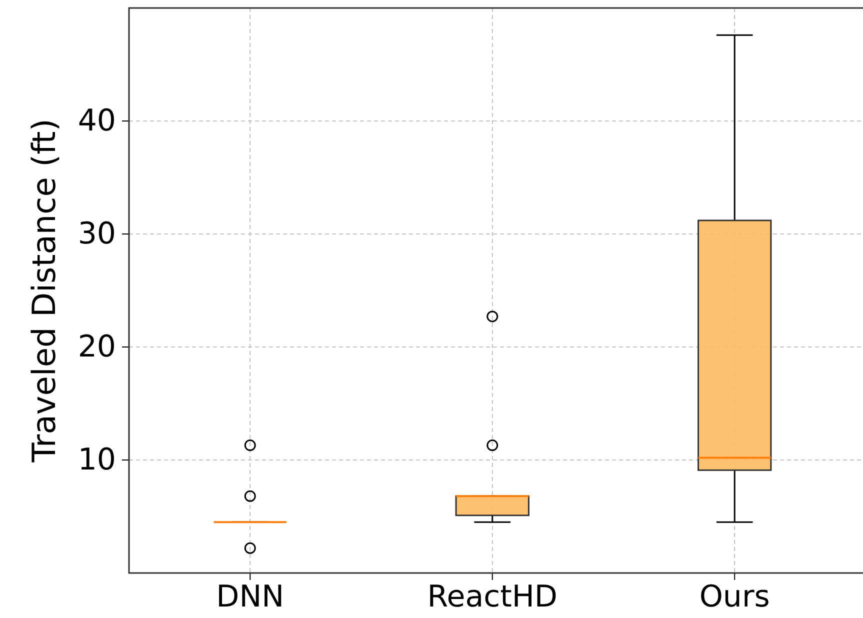  Describe the element at coordinates (97, 460) in the screenshot. I see `y-tick-label: 10` at that location.